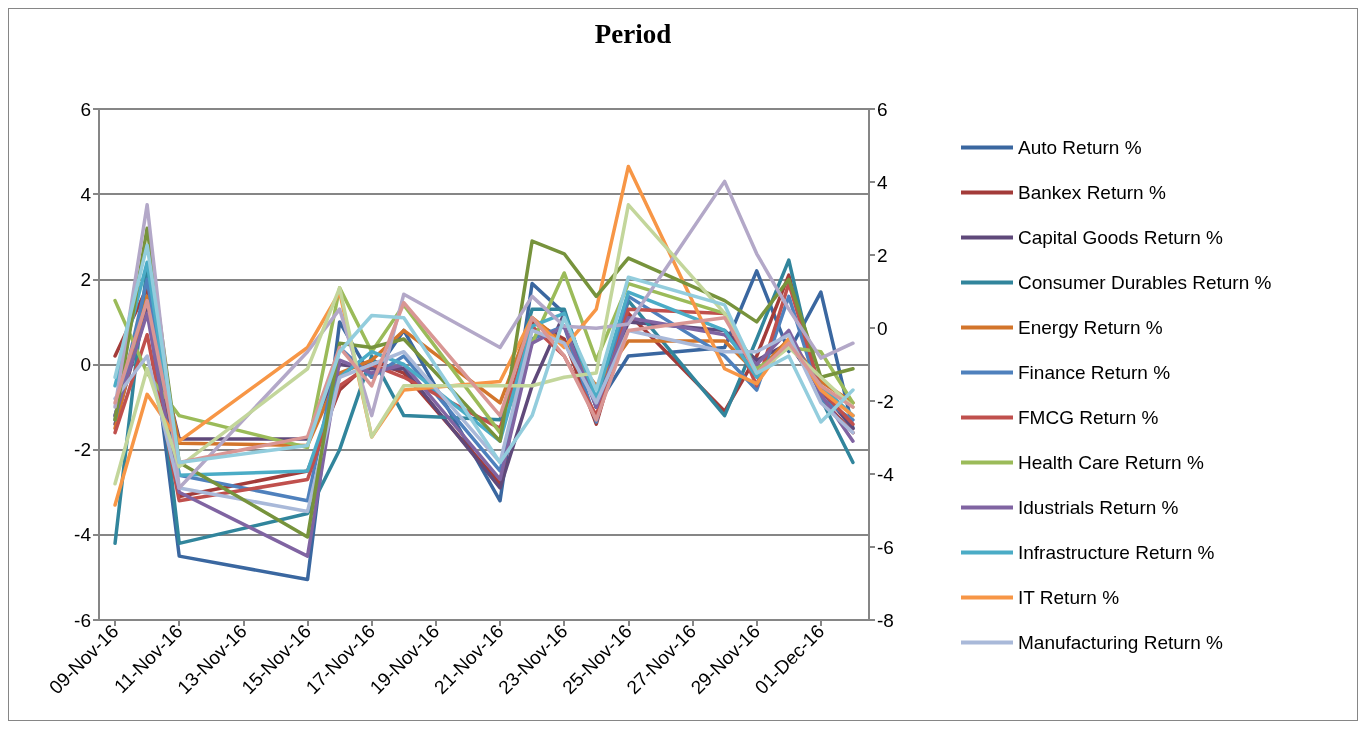 The height and width of the screenshot is (729, 1366). What do you see at coordinates (1120, 642) in the screenshot?
I see `legend-label: Manufacturing Return %` at bounding box center [1120, 642].